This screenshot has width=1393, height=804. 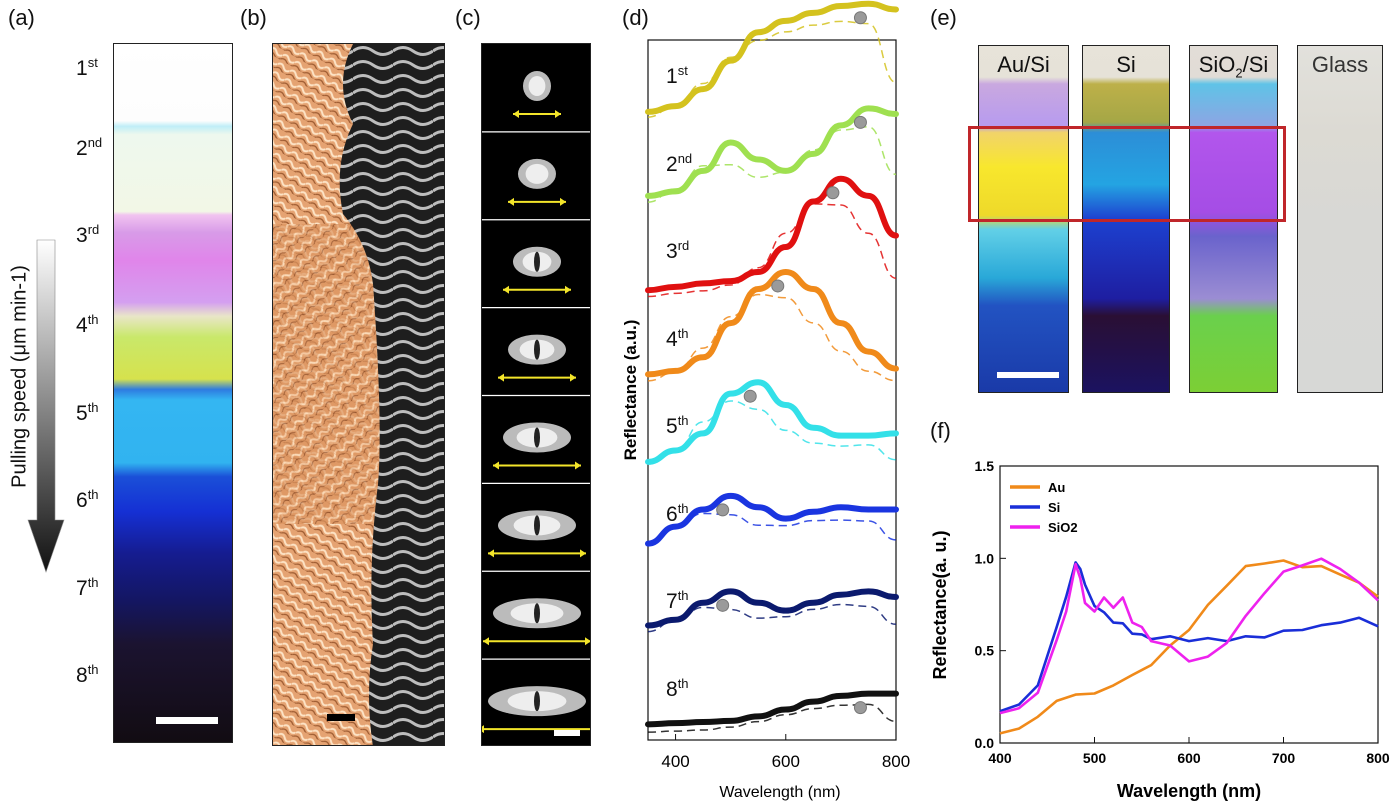 What do you see at coordinates (1063, 527) in the screenshot?
I see `legend-label-f: SiO2` at bounding box center [1063, 527].